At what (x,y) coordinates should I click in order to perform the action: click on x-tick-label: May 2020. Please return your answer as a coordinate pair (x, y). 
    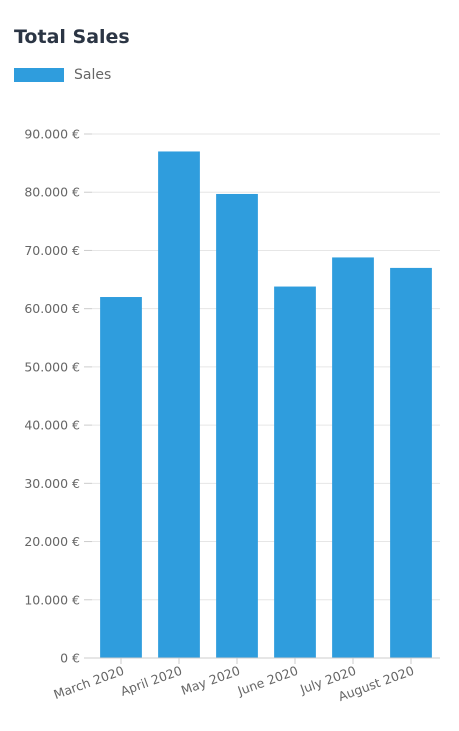
    Looking at the image, I should click on (210, 680).